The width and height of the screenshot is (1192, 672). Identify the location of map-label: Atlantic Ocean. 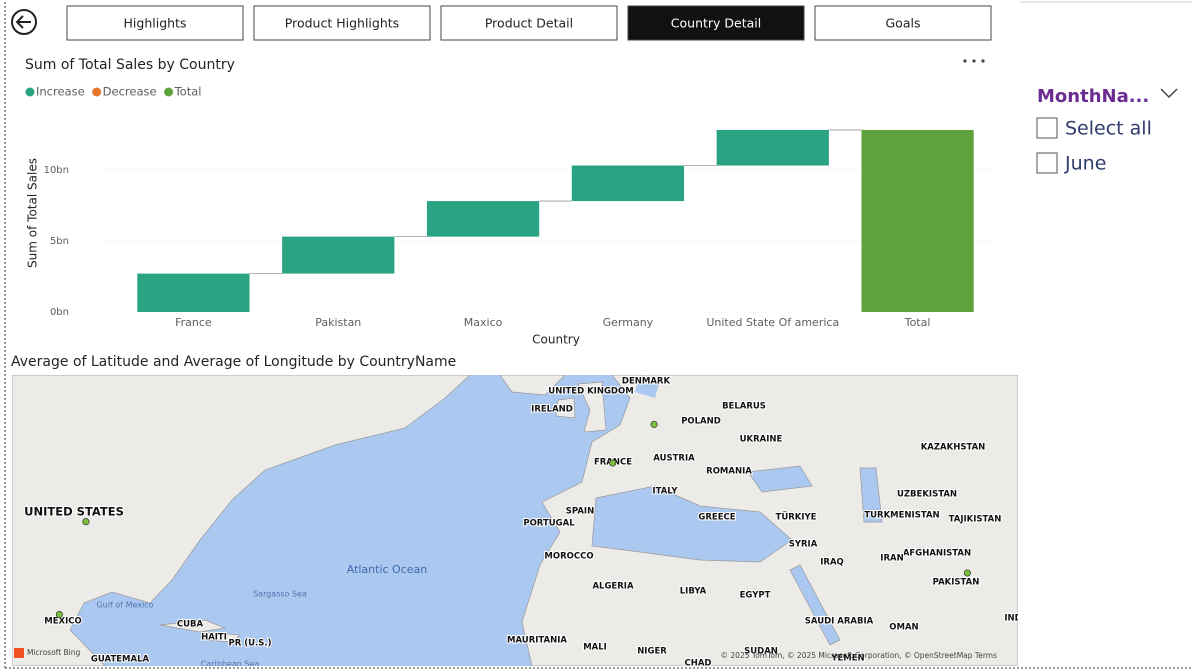
(387, 569).